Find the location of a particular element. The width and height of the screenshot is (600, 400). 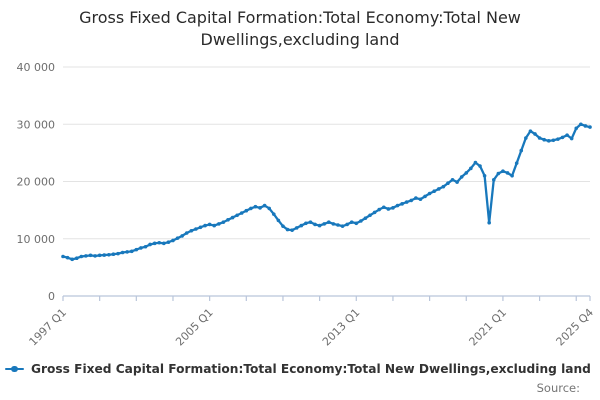

x-tick-label: 2005 Q1 is located at coordinates (194, 327).